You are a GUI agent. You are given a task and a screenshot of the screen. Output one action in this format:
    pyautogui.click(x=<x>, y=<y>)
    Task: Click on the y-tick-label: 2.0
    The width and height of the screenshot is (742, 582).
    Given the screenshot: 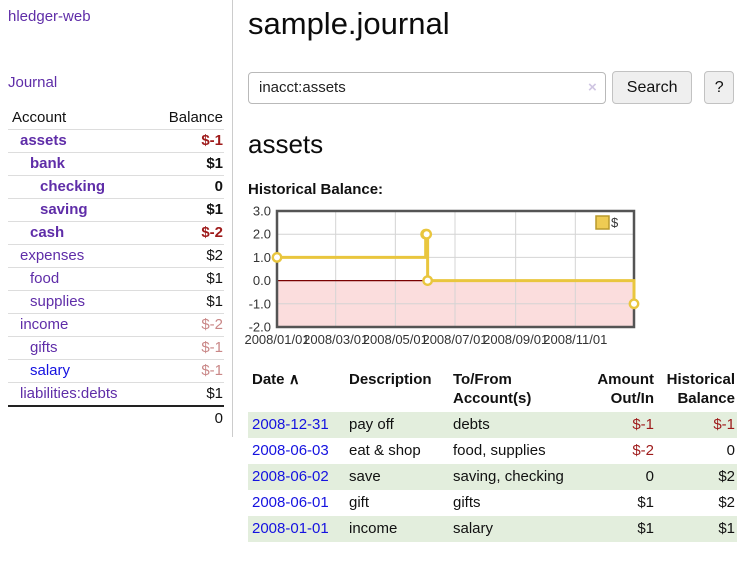 What is the action you would take?
    pyautogui.click(x=262, y=234)
    